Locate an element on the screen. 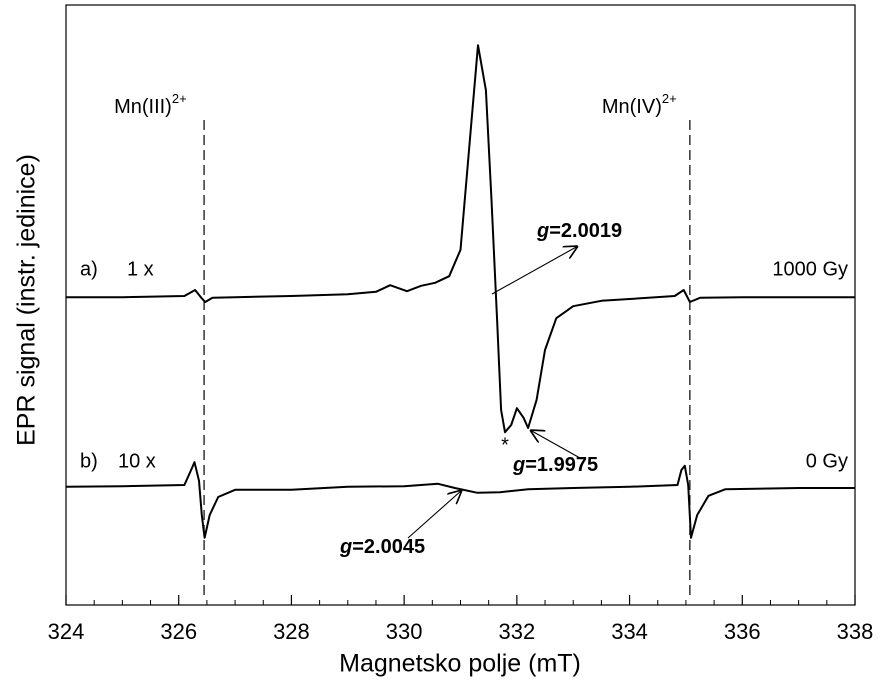 Image resolution: width=880 pixels, height=686 pixels. series-dose: 0 Gy is located at coordinates (827, 461).